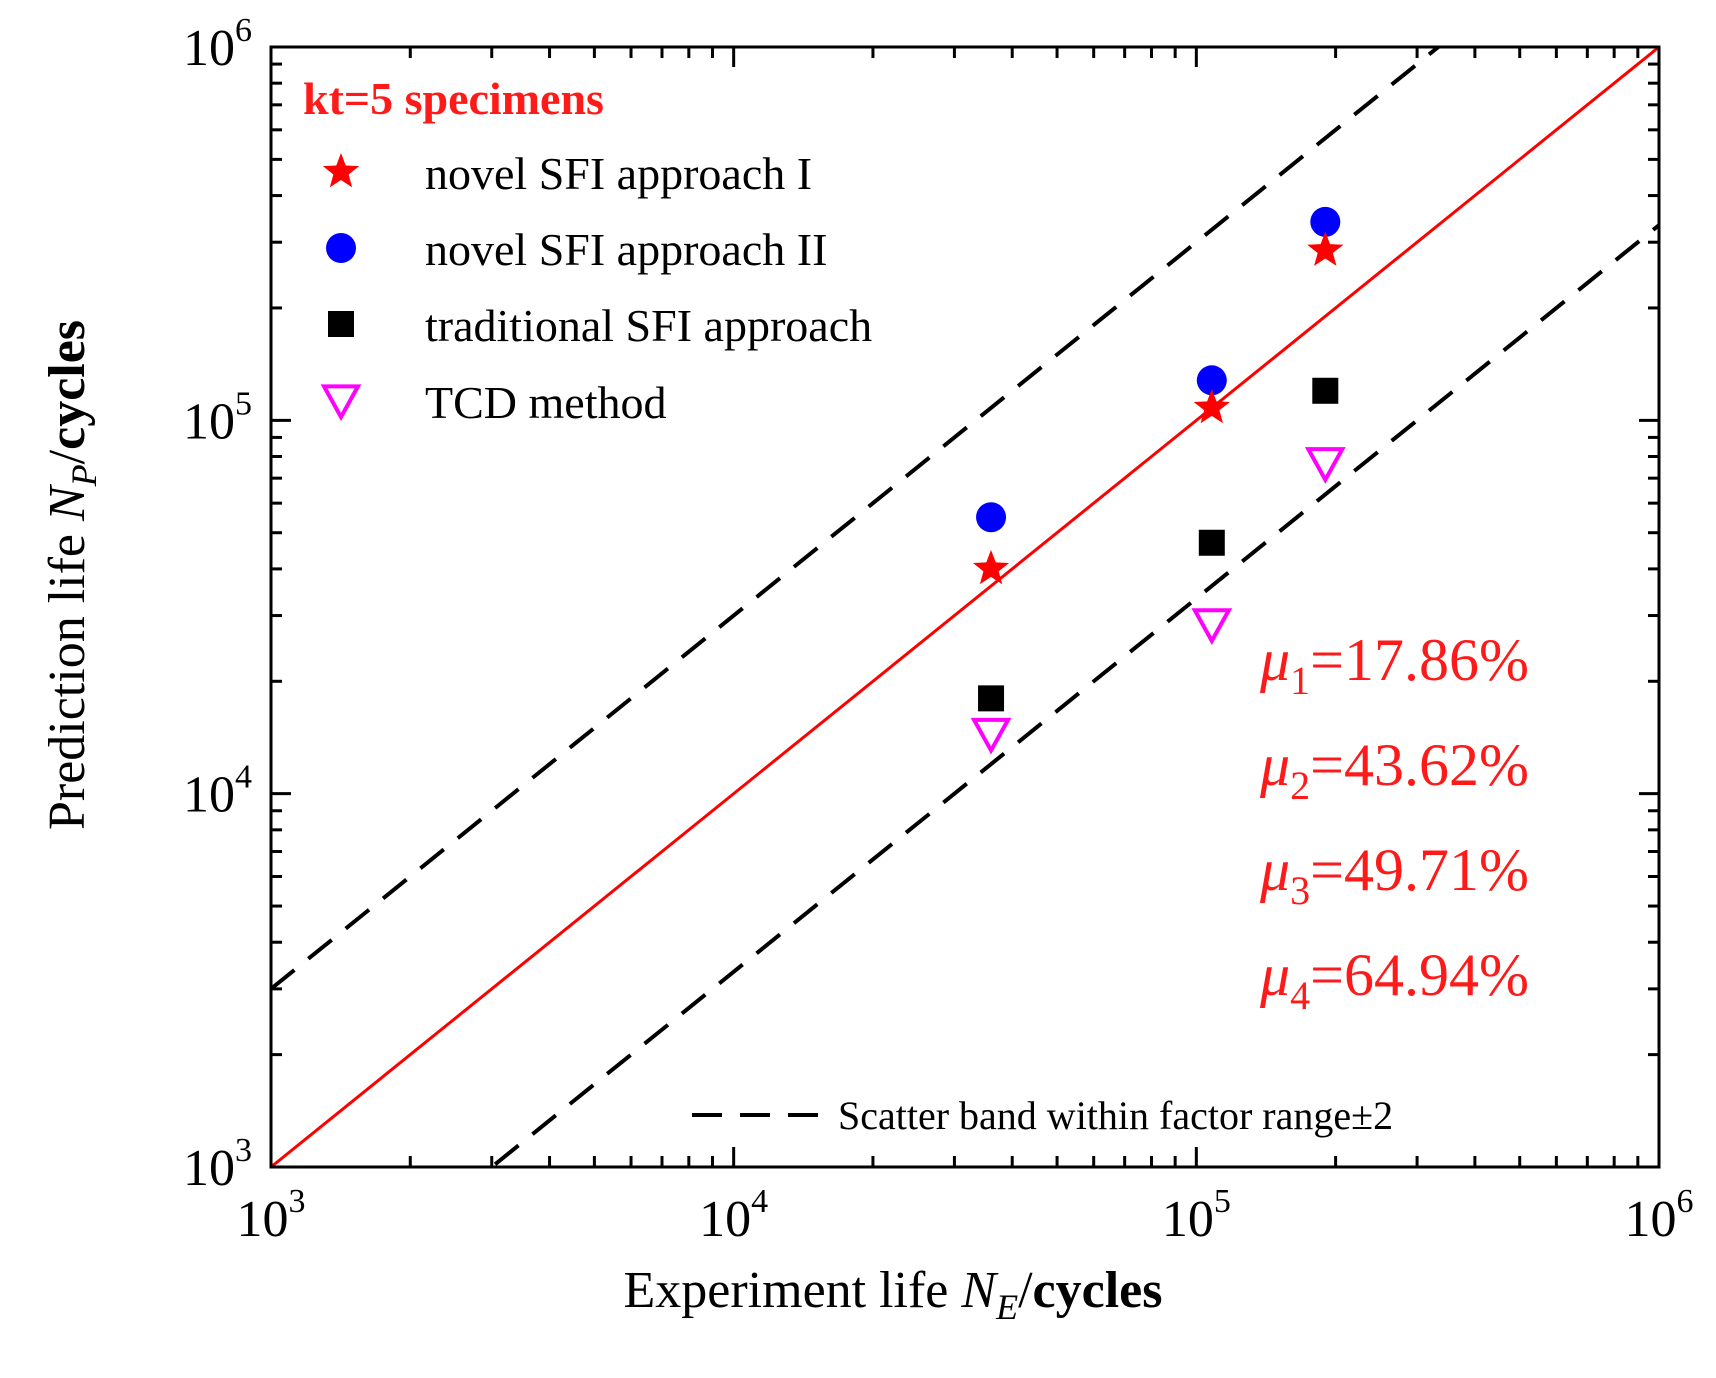 Image resolution: width=1716 pixels, height=1378 pixels. What do you see at coordinates (1115, 1115) in the screenshot?
I see `scatter-band-label: Scatter band within factor range±2` at bounding box center [1115, 1115].